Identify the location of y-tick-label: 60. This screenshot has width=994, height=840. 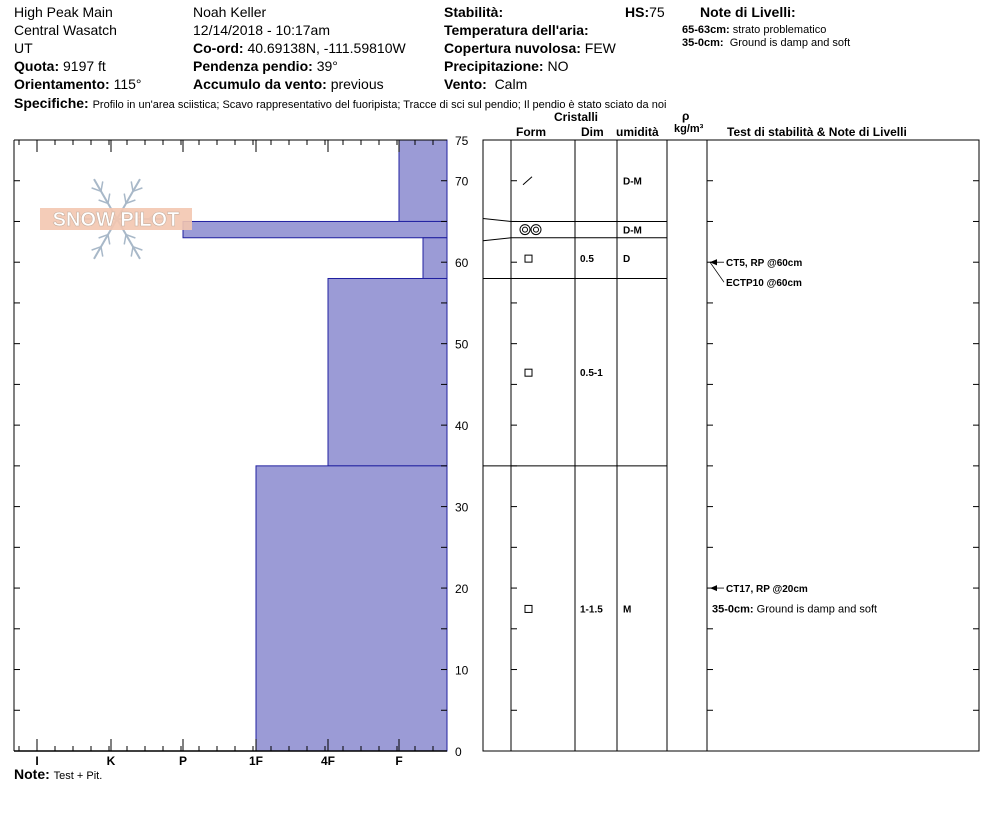
(462, 263).